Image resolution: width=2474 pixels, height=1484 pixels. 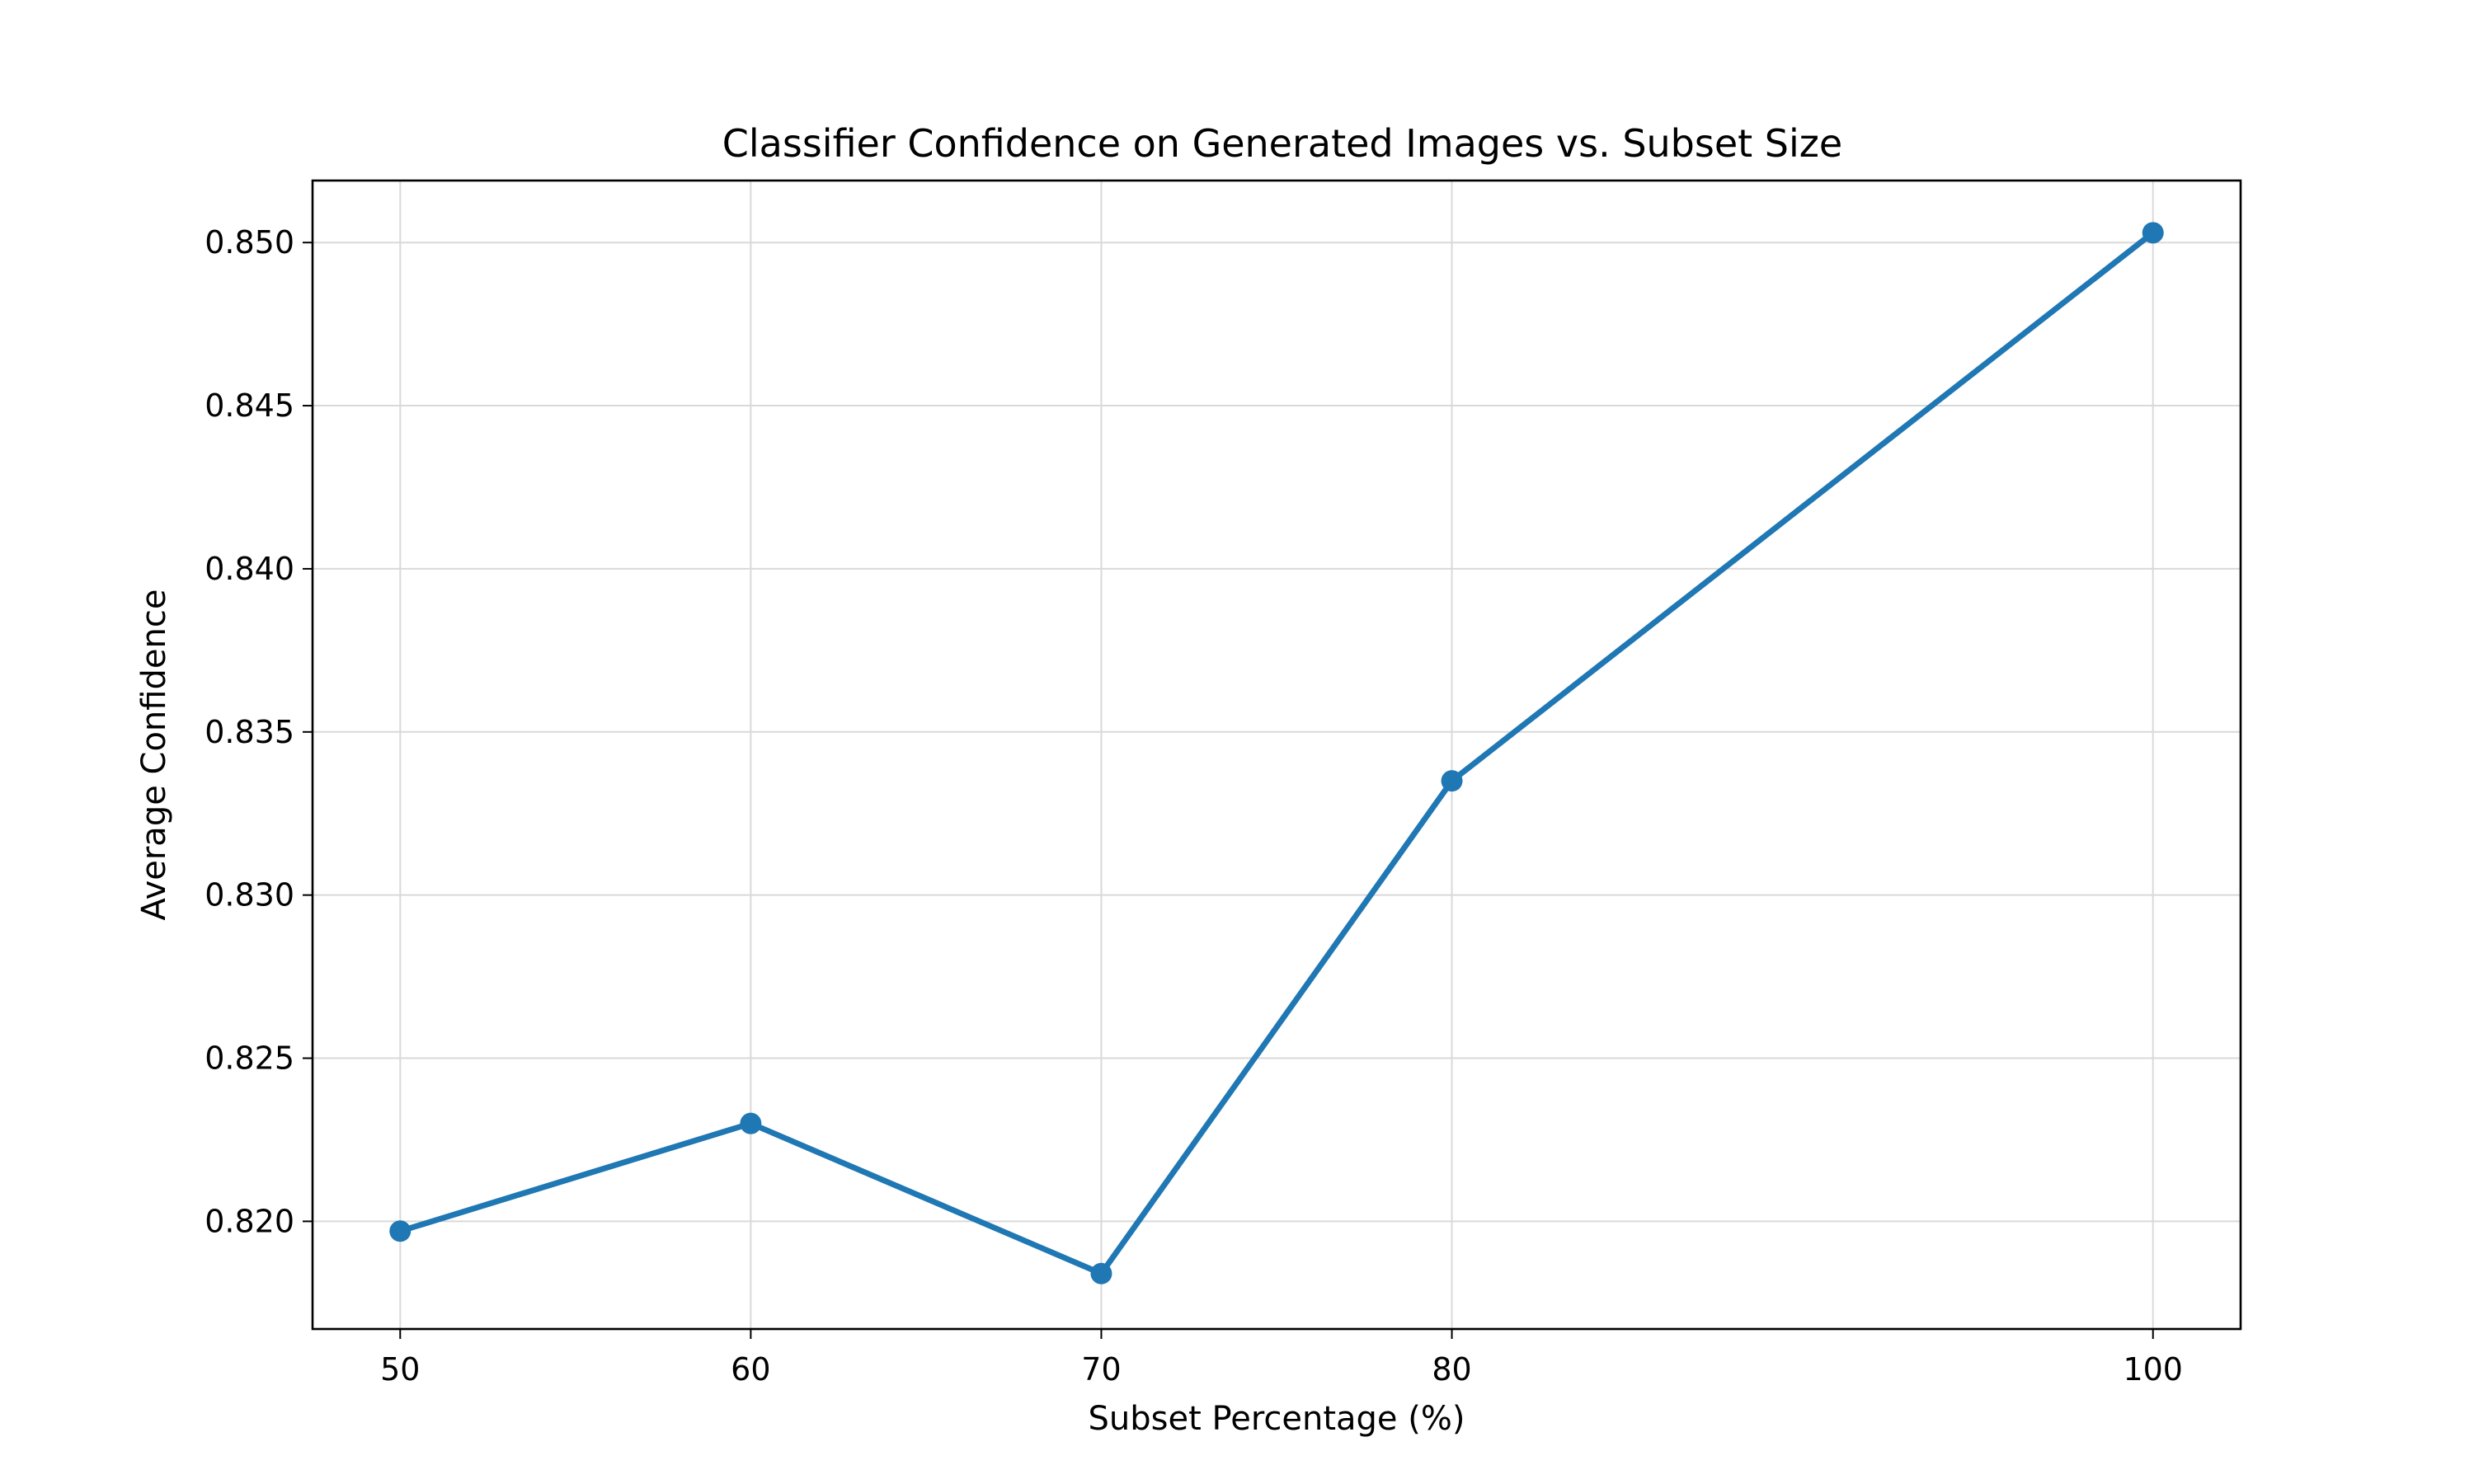 What do you see at coordinates (249, 895) in the screenshot?
I see `y-tick-label: 0.830` at bounding box center [249, 895].